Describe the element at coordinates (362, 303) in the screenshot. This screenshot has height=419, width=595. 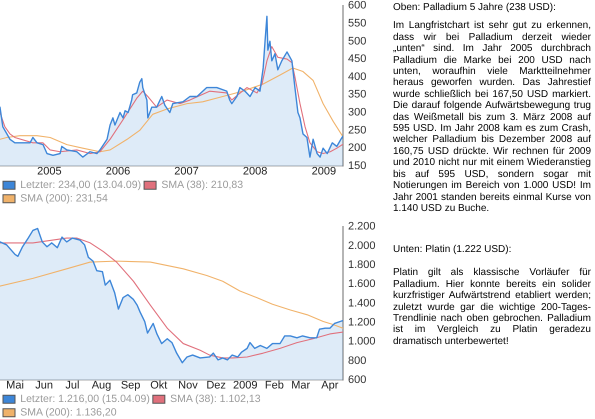
I see `y-tick-label: 1.400` at that location.